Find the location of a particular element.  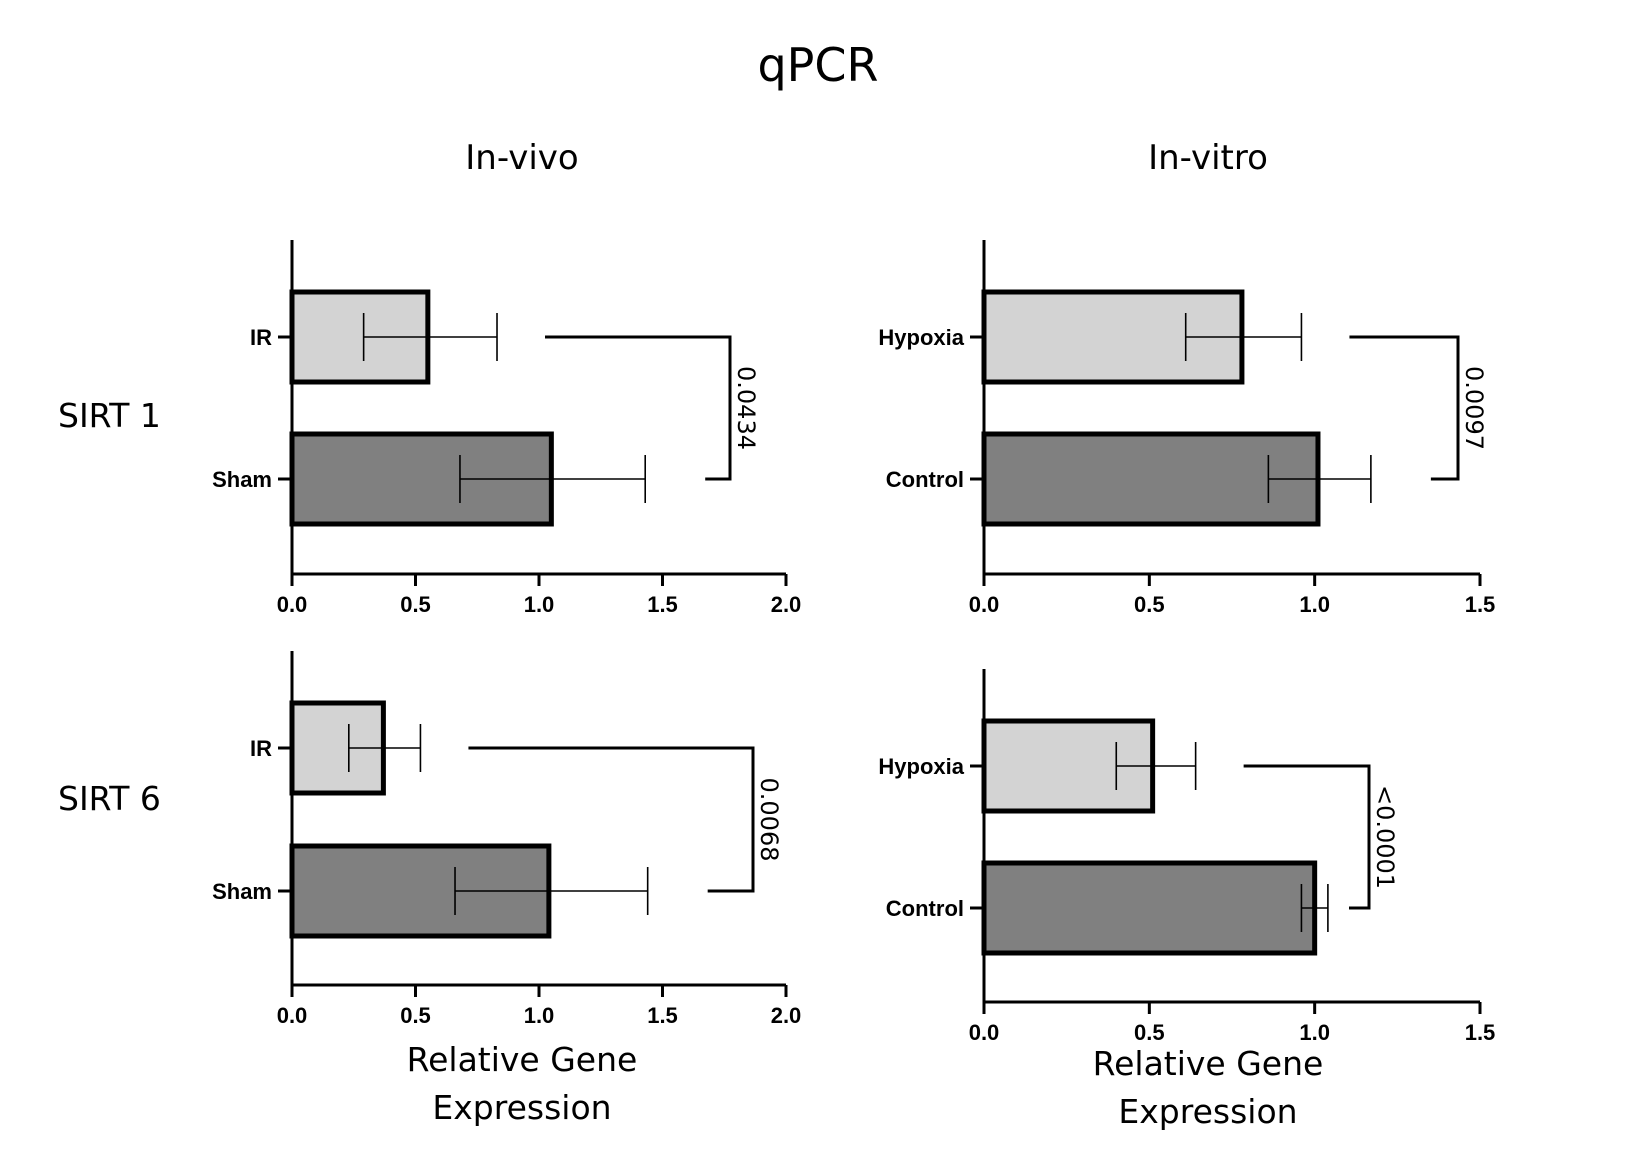

p-value-label: <0.0001 is located at coordinates (1385, 837).